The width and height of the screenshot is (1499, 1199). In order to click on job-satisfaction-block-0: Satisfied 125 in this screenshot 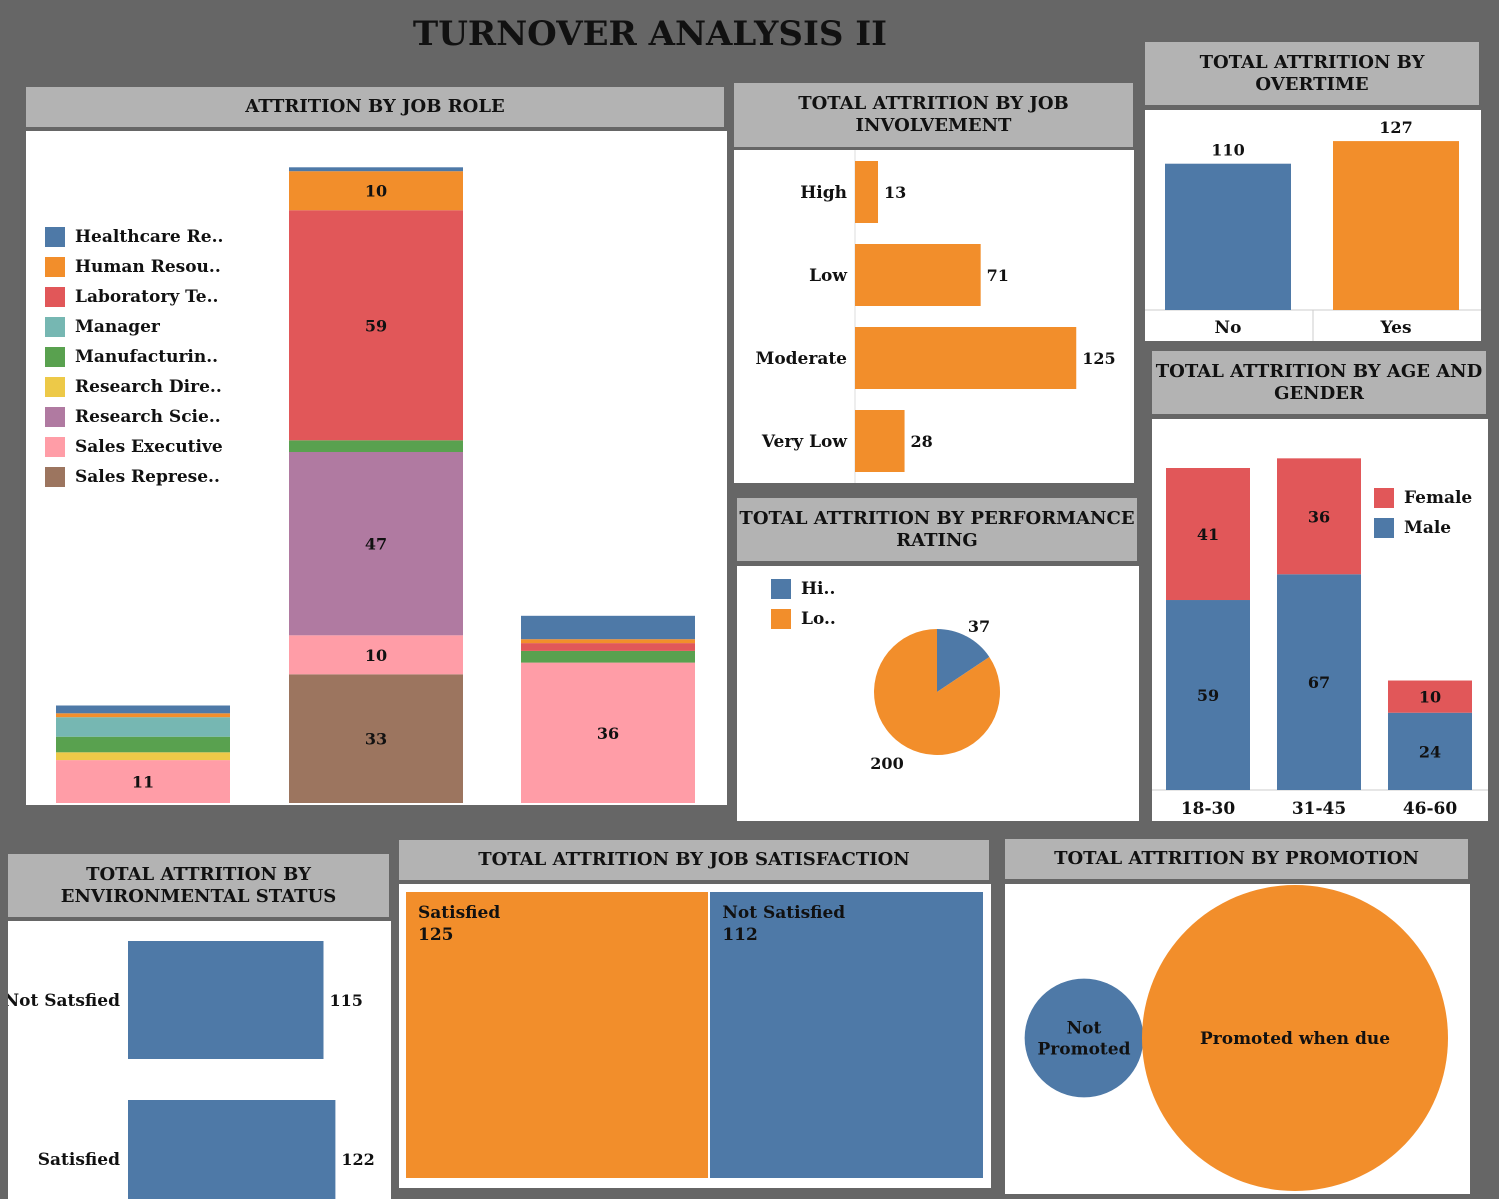, I will do `click(557, 1035)`.